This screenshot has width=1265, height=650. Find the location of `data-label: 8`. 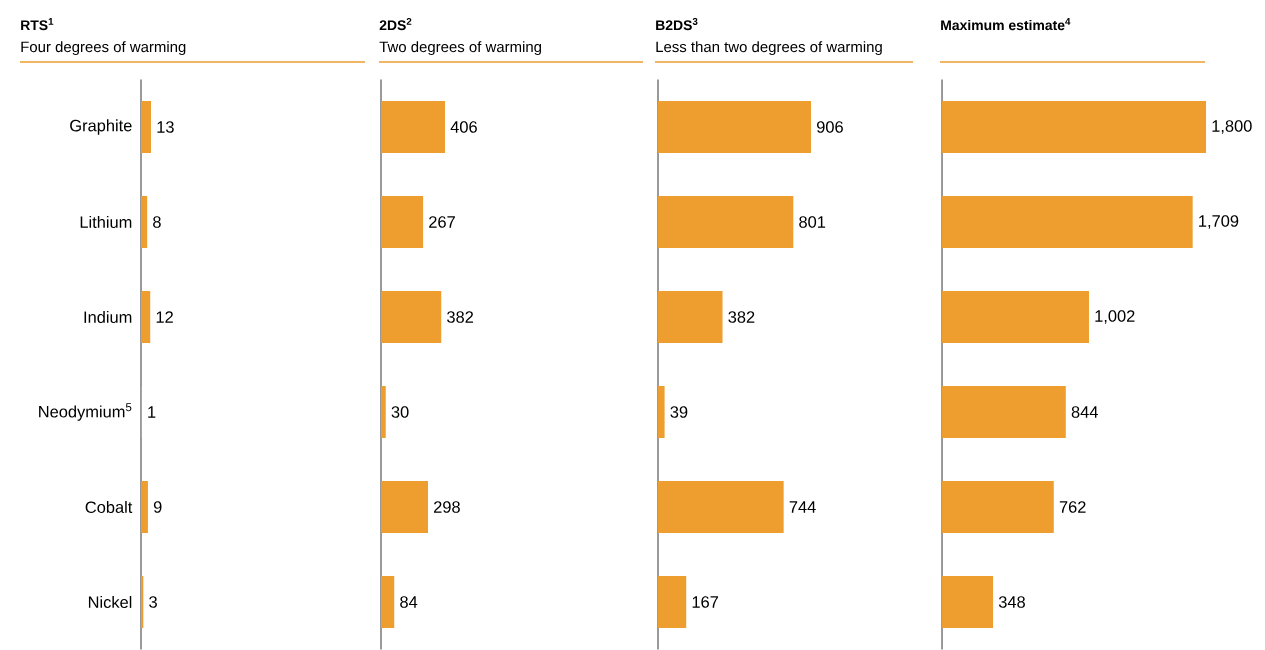

data-label: 8 is located at coordinates (157, 222).